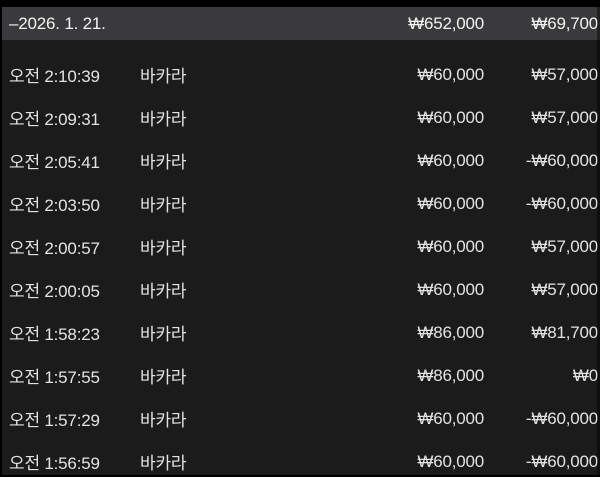 This screenshot has width=600, height=477. I want to click on net-result: ₩0, so click(585, 375).